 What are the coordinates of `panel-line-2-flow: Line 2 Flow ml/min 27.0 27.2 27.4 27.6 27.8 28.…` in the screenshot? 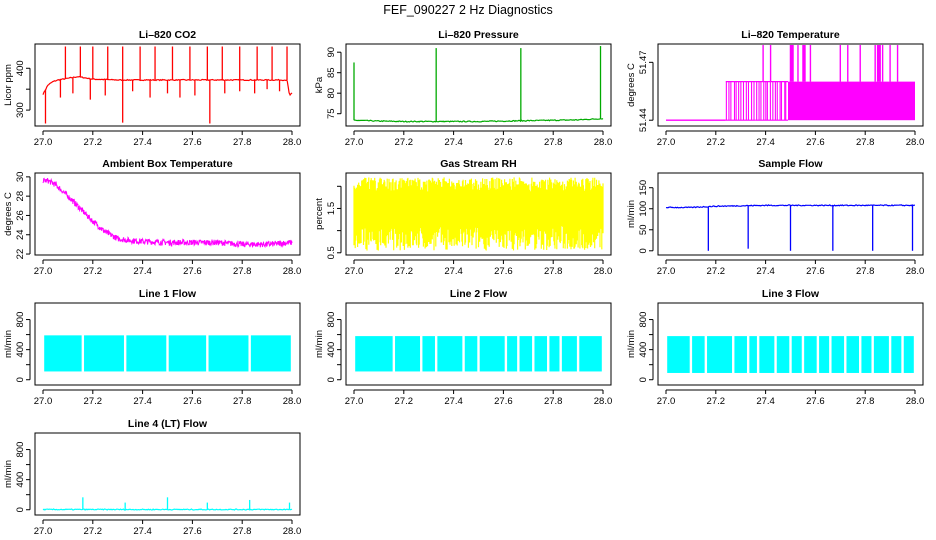 It's located at (463, 347).